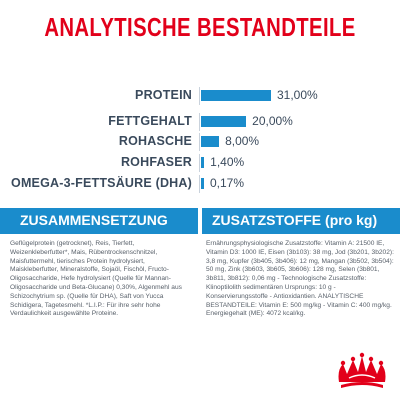 The image size is (400, 400). What do you see at coordinates (272, 121) in the screenshot?
I see `bar-value-1: 20,00%` at bounding box center [272, 121].